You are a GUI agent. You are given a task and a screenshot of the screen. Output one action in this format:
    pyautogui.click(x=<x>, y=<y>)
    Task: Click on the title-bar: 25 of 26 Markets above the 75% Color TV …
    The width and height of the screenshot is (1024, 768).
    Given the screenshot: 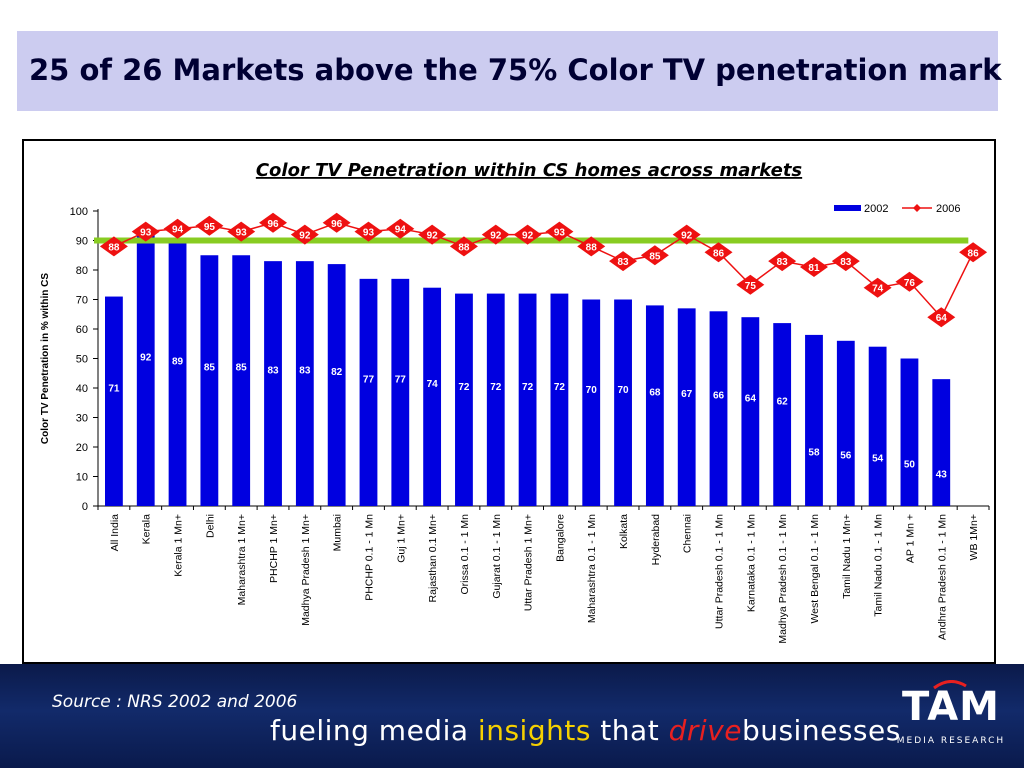 What is the action you would take?
    pyautogui.click(x=509, y=71)
    